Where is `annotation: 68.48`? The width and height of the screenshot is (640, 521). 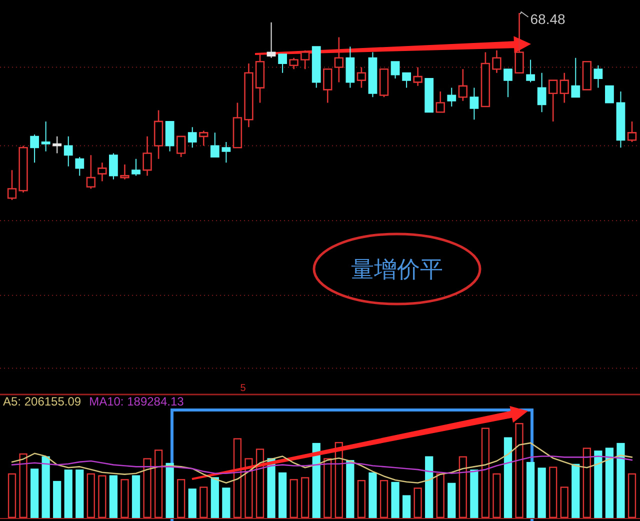
annotation: 68.48 is located at coordinates (548, 19).